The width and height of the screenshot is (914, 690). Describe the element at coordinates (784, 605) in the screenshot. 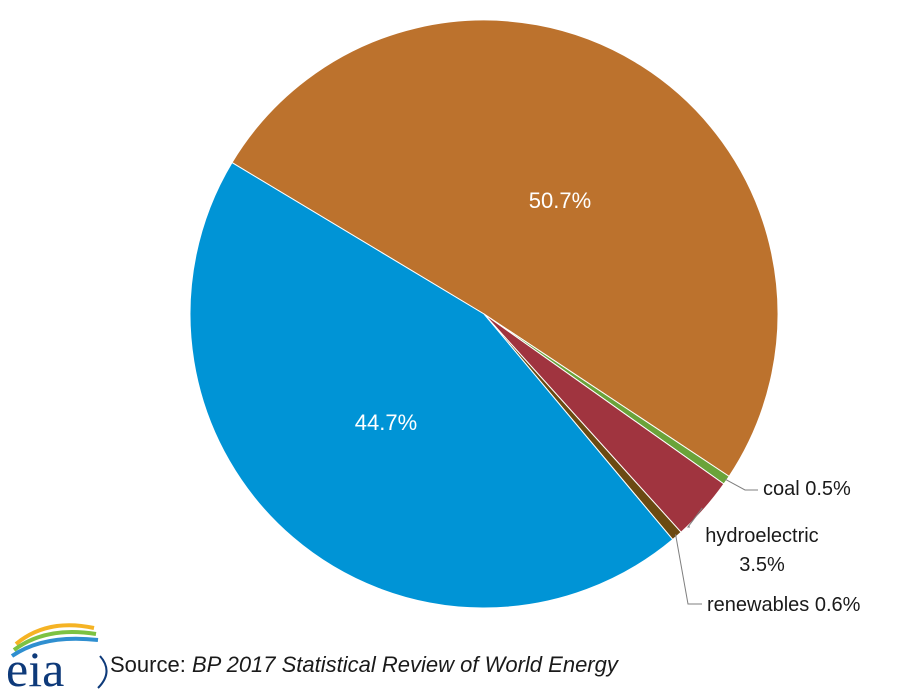

I see `data-label-renewables: renewables 0.6%` at that location.